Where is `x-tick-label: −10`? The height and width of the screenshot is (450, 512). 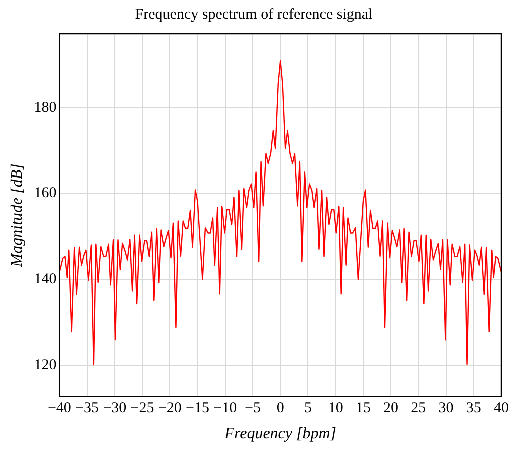 x-tick-label: −10 is located at coordinates (226, 408).